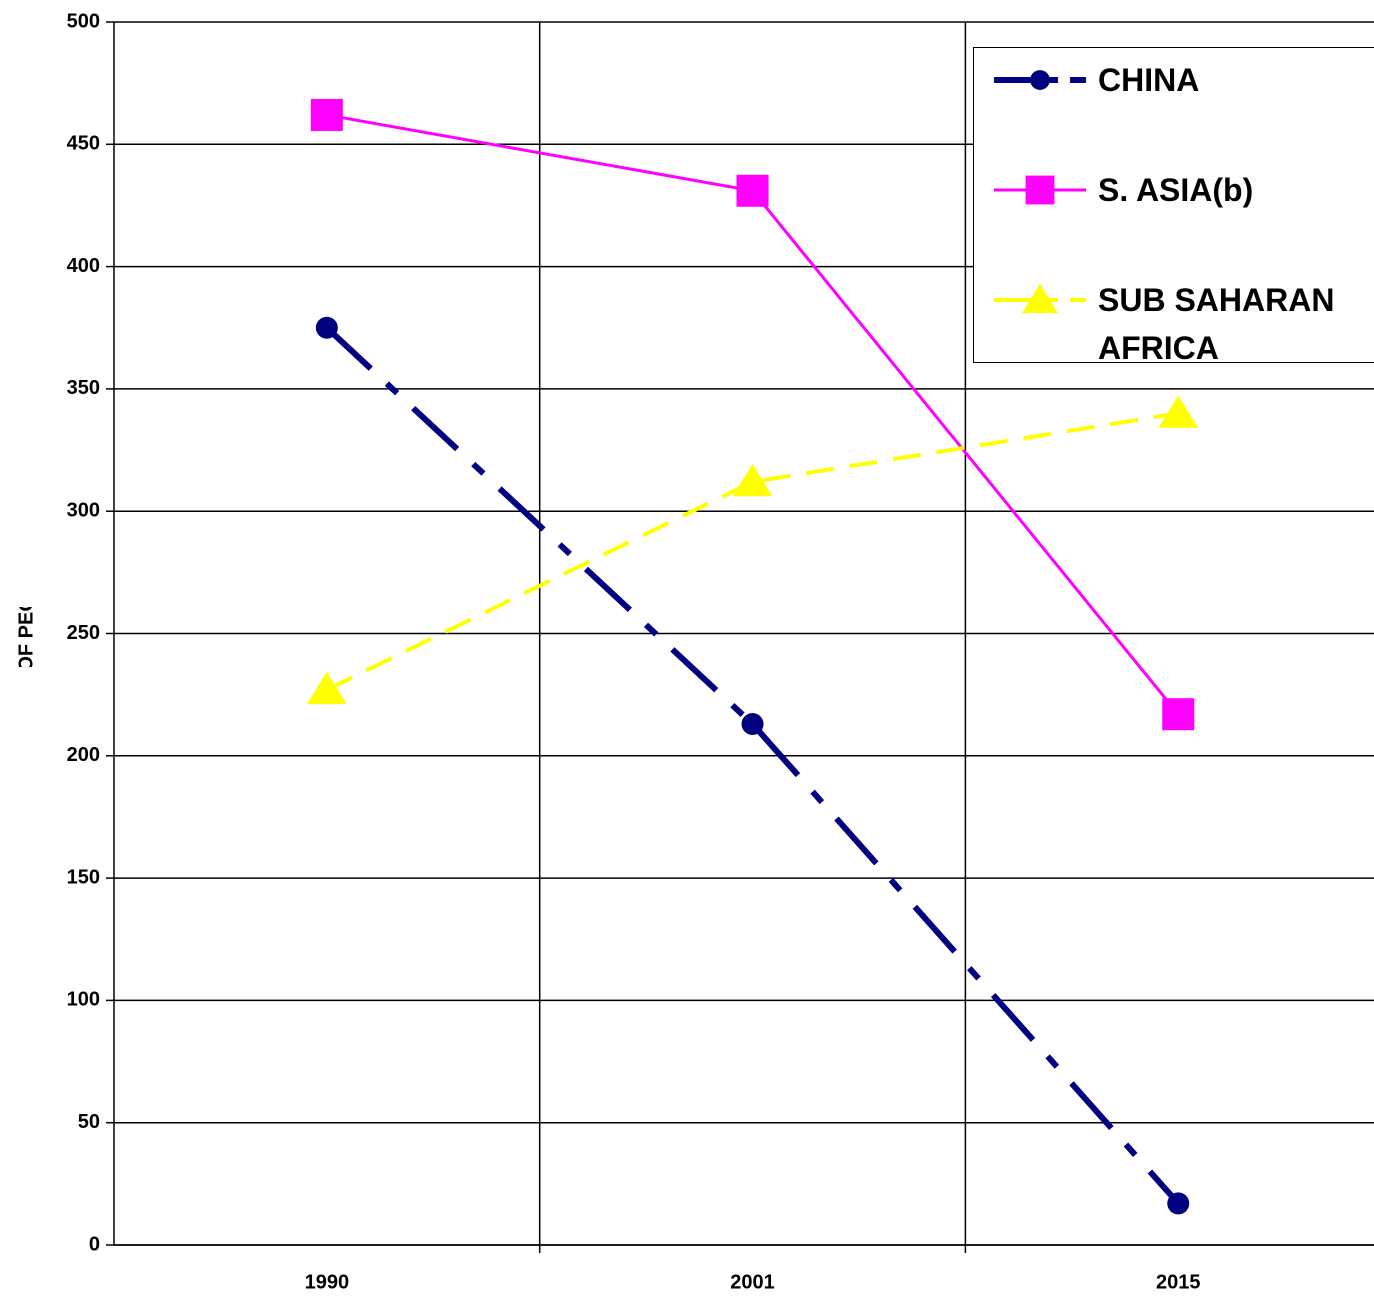 Image resolution: width=1374 pixels, height=1302 pixels. Describe the element at coordinates (26, 640) in the screenshot. I see `y-axis-label: NUMBER OF PEOPLE, MN` at that location.